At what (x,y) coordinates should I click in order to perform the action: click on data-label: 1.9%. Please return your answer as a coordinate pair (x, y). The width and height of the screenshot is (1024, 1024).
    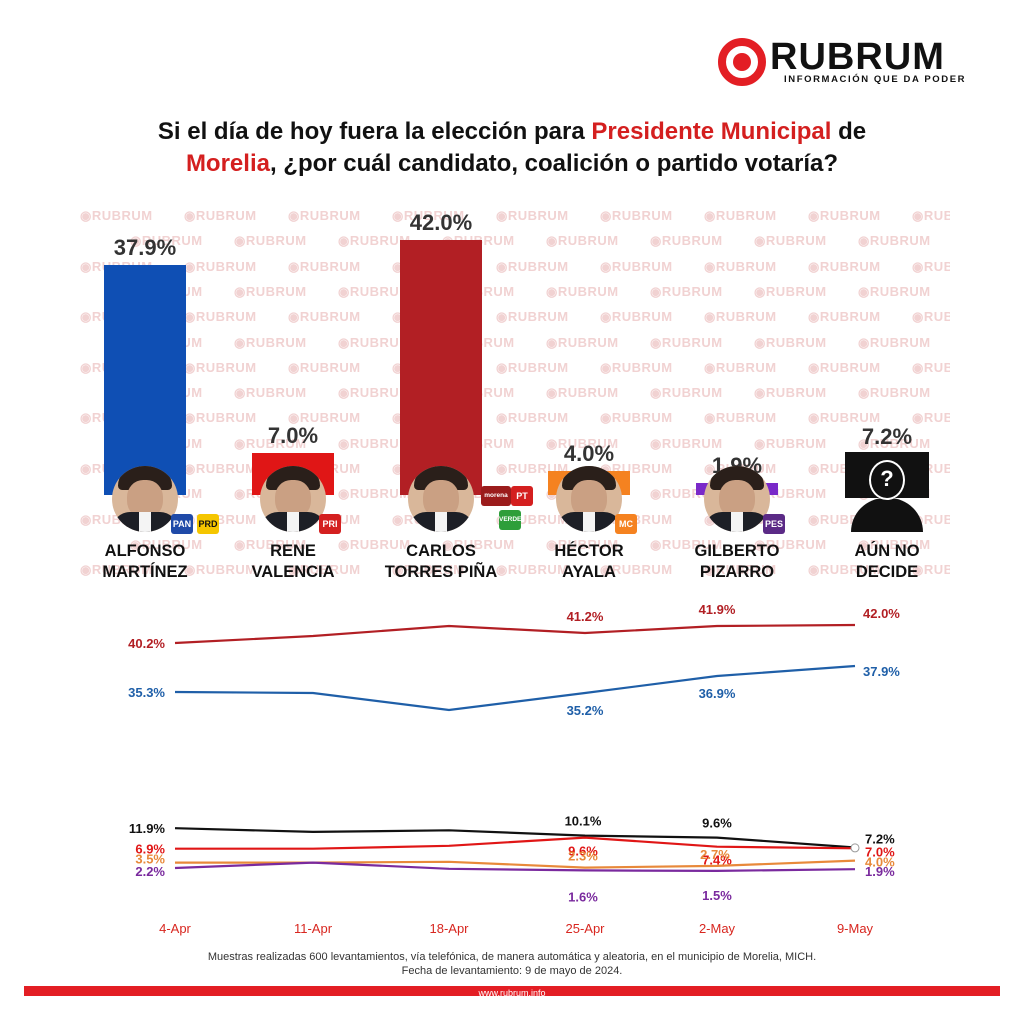
    Looking at the image, I should click on (880, 871).